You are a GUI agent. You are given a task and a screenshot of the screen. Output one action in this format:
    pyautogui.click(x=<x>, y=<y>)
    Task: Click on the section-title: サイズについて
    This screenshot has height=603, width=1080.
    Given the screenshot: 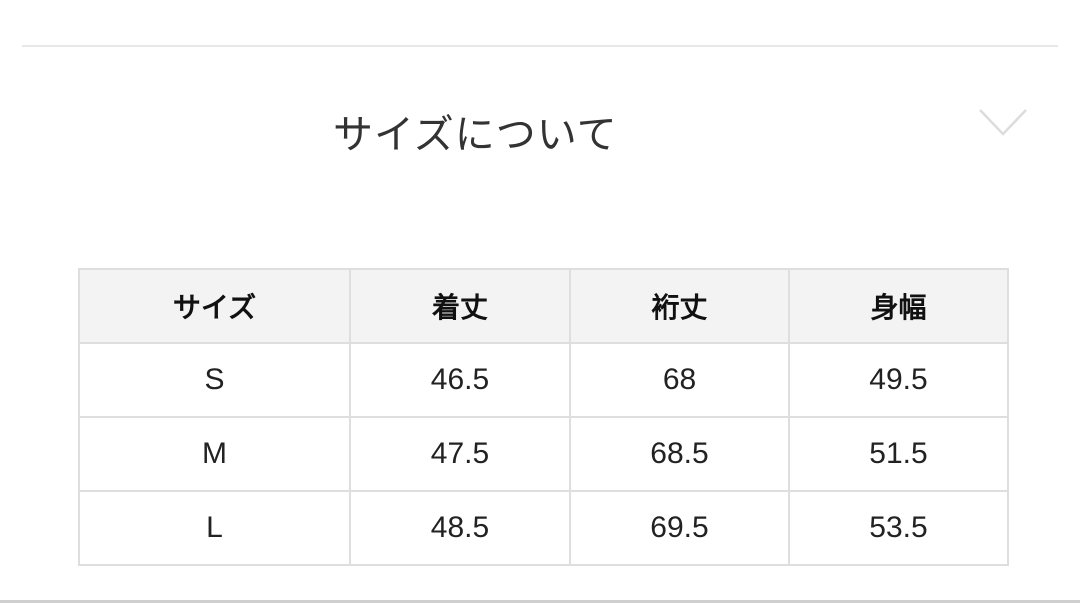 What is the action you would take?
    pyautogui.click(x=475, y=135)
    